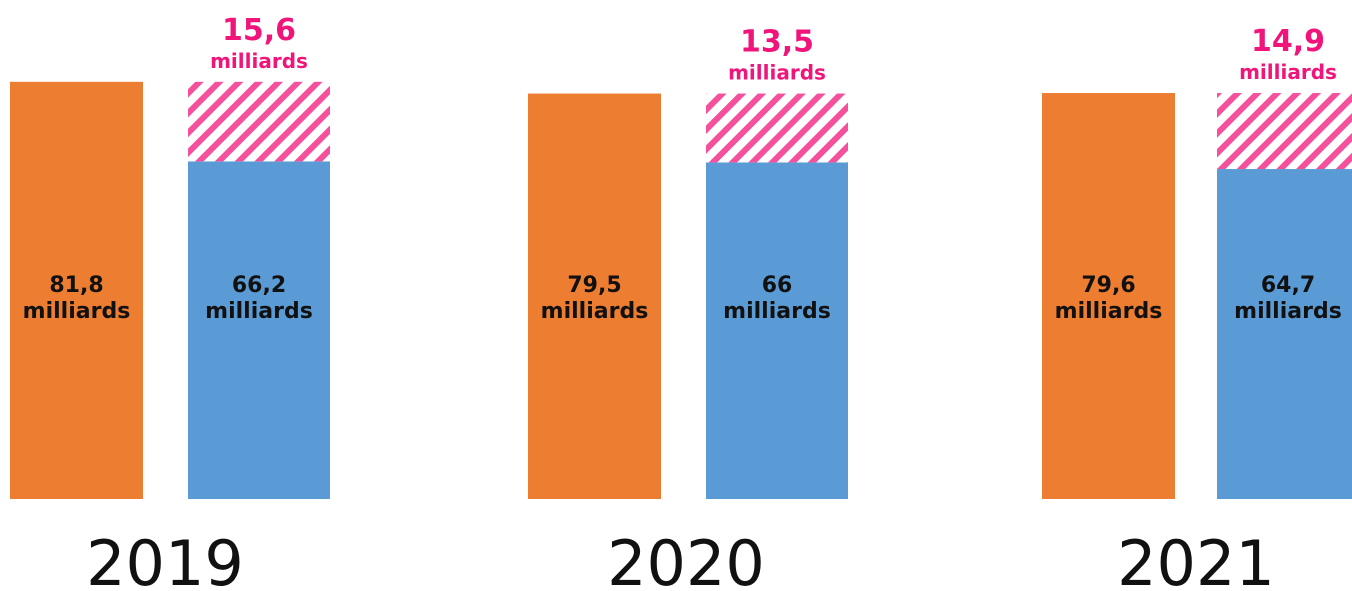 The image size is (1352, 591). What do you see at coordinates (76, 285) in the screenshot?
I see `bar-value-label-1-2019: 81,8` at bounding box center [76, 285].